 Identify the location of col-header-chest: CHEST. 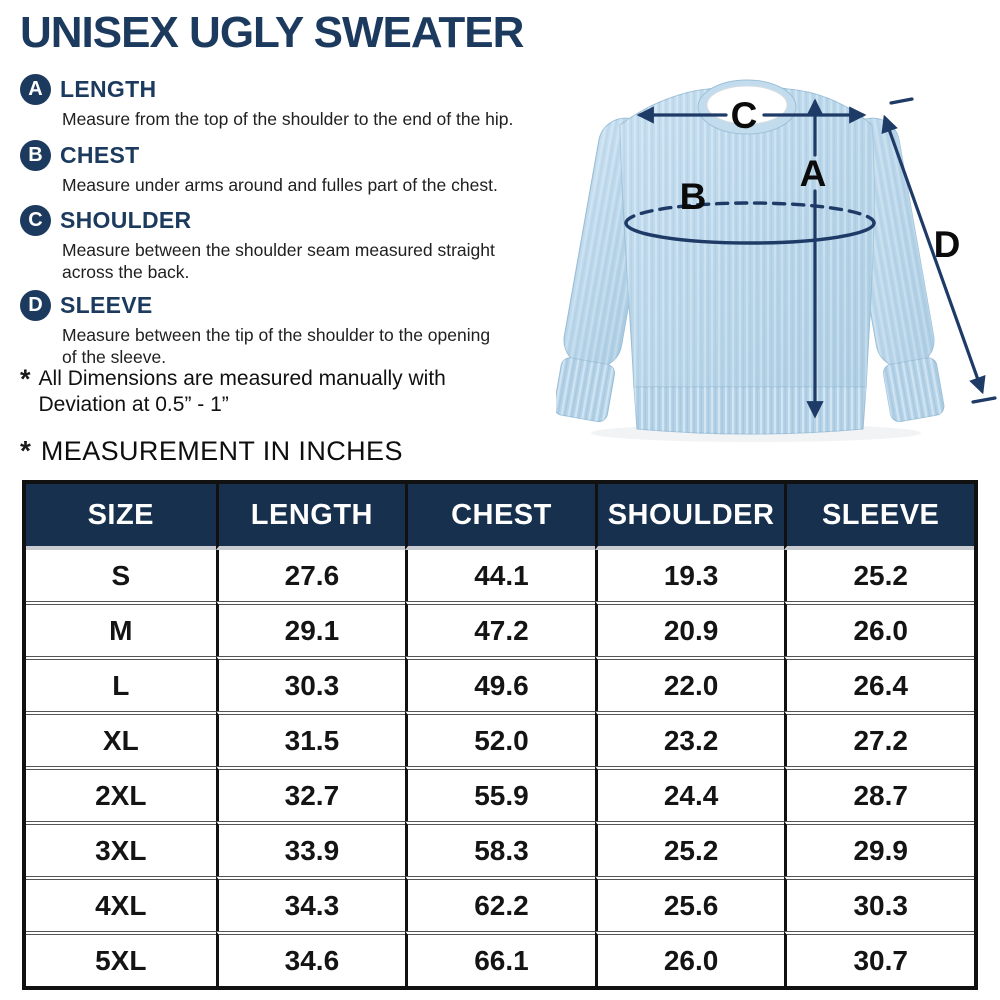
(500, 517).